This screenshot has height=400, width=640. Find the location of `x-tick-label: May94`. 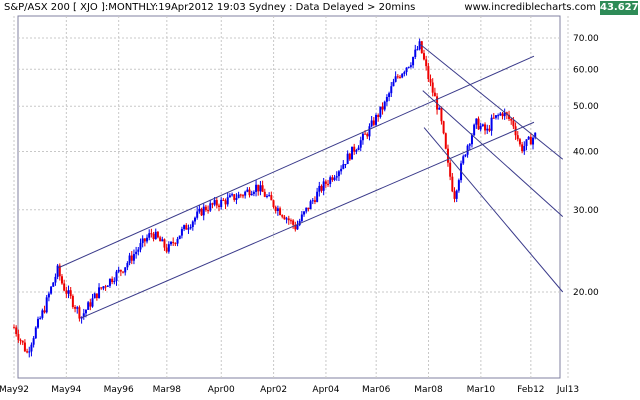

x-tick-label: May94 is located at coordinates (66, 390).